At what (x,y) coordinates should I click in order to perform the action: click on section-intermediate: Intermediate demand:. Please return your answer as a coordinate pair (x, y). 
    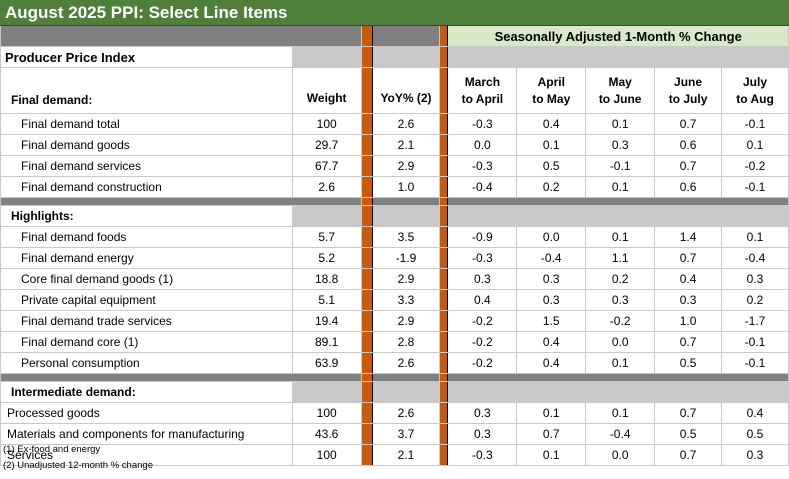
    Looking at the image, I should click on (146, 392).